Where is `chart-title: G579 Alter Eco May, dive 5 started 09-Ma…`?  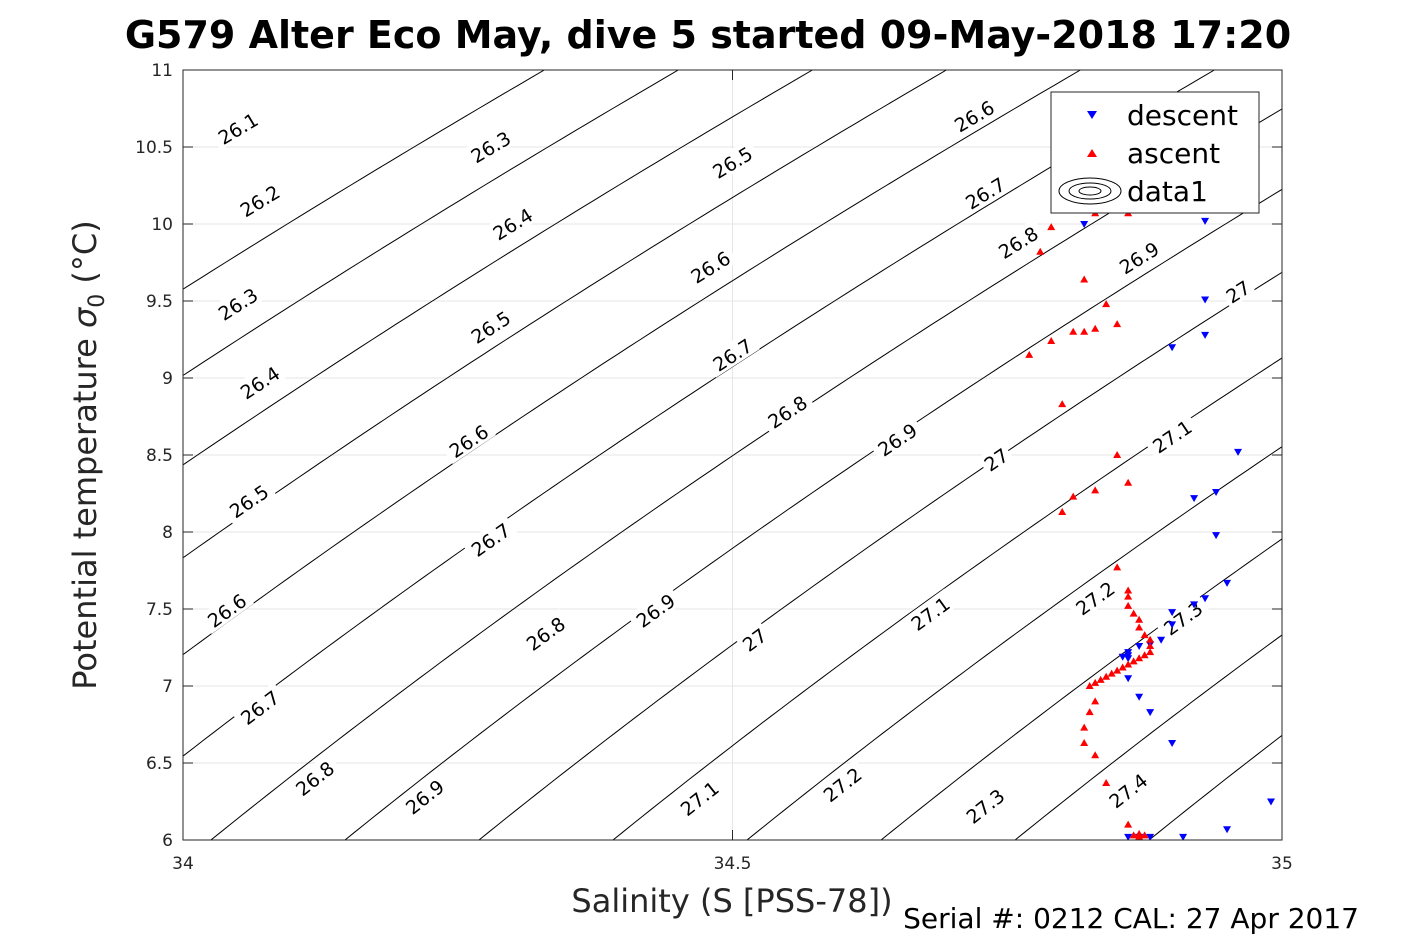
chart-title: G579 Alter Eco May, dive 5 started 09-Ma… is located at coordinates (708, 35).